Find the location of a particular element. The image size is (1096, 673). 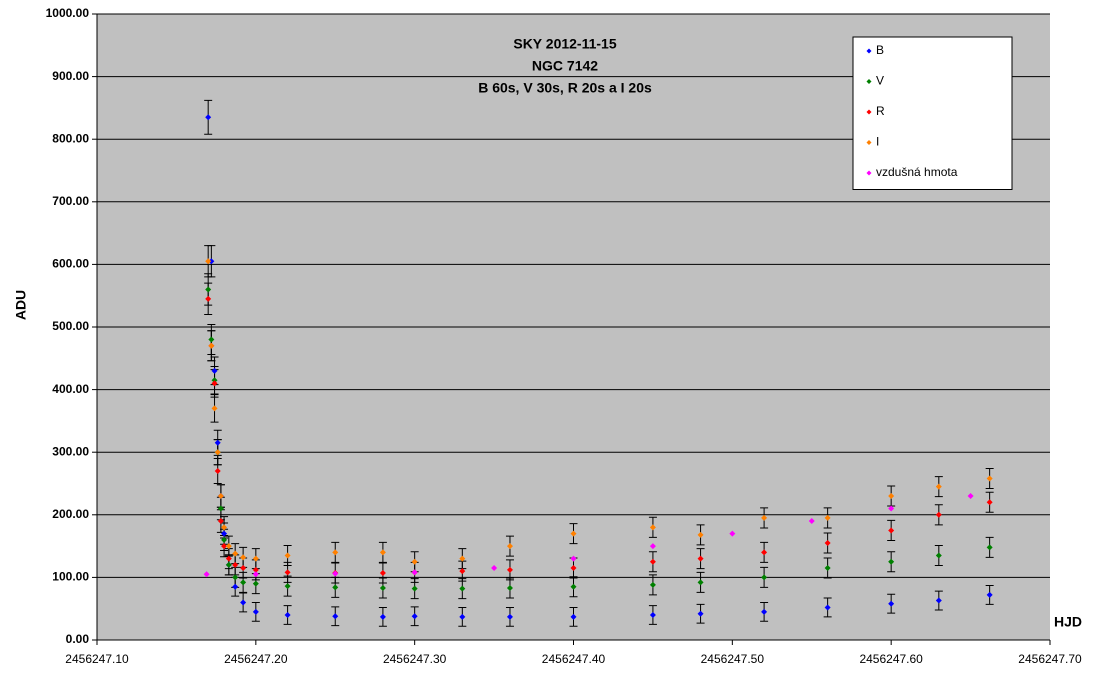

y-tick-label: 300.00 is located at coordinates (70, 451).